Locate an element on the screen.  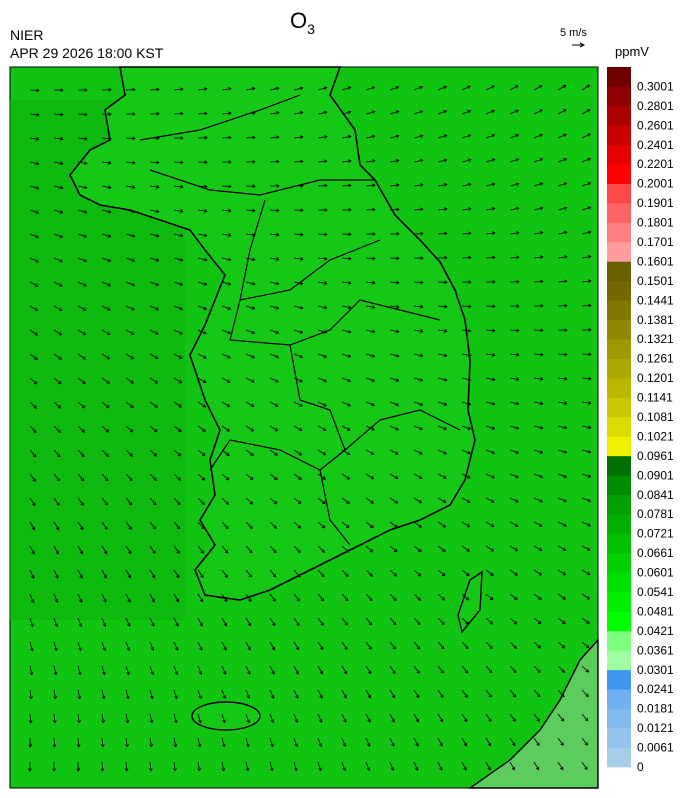
colorbar-label: 0.2801 is located at coordinates (655, 106).